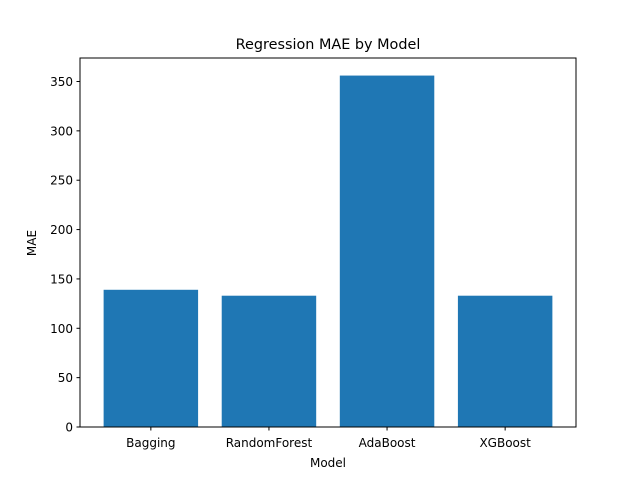 The width and height of the screenshot is (640, 484). What do you see at coordinates (269, 443) in the screenshot?
I see `x-tick-label: RandomForest` at bounding box center [269, 443].